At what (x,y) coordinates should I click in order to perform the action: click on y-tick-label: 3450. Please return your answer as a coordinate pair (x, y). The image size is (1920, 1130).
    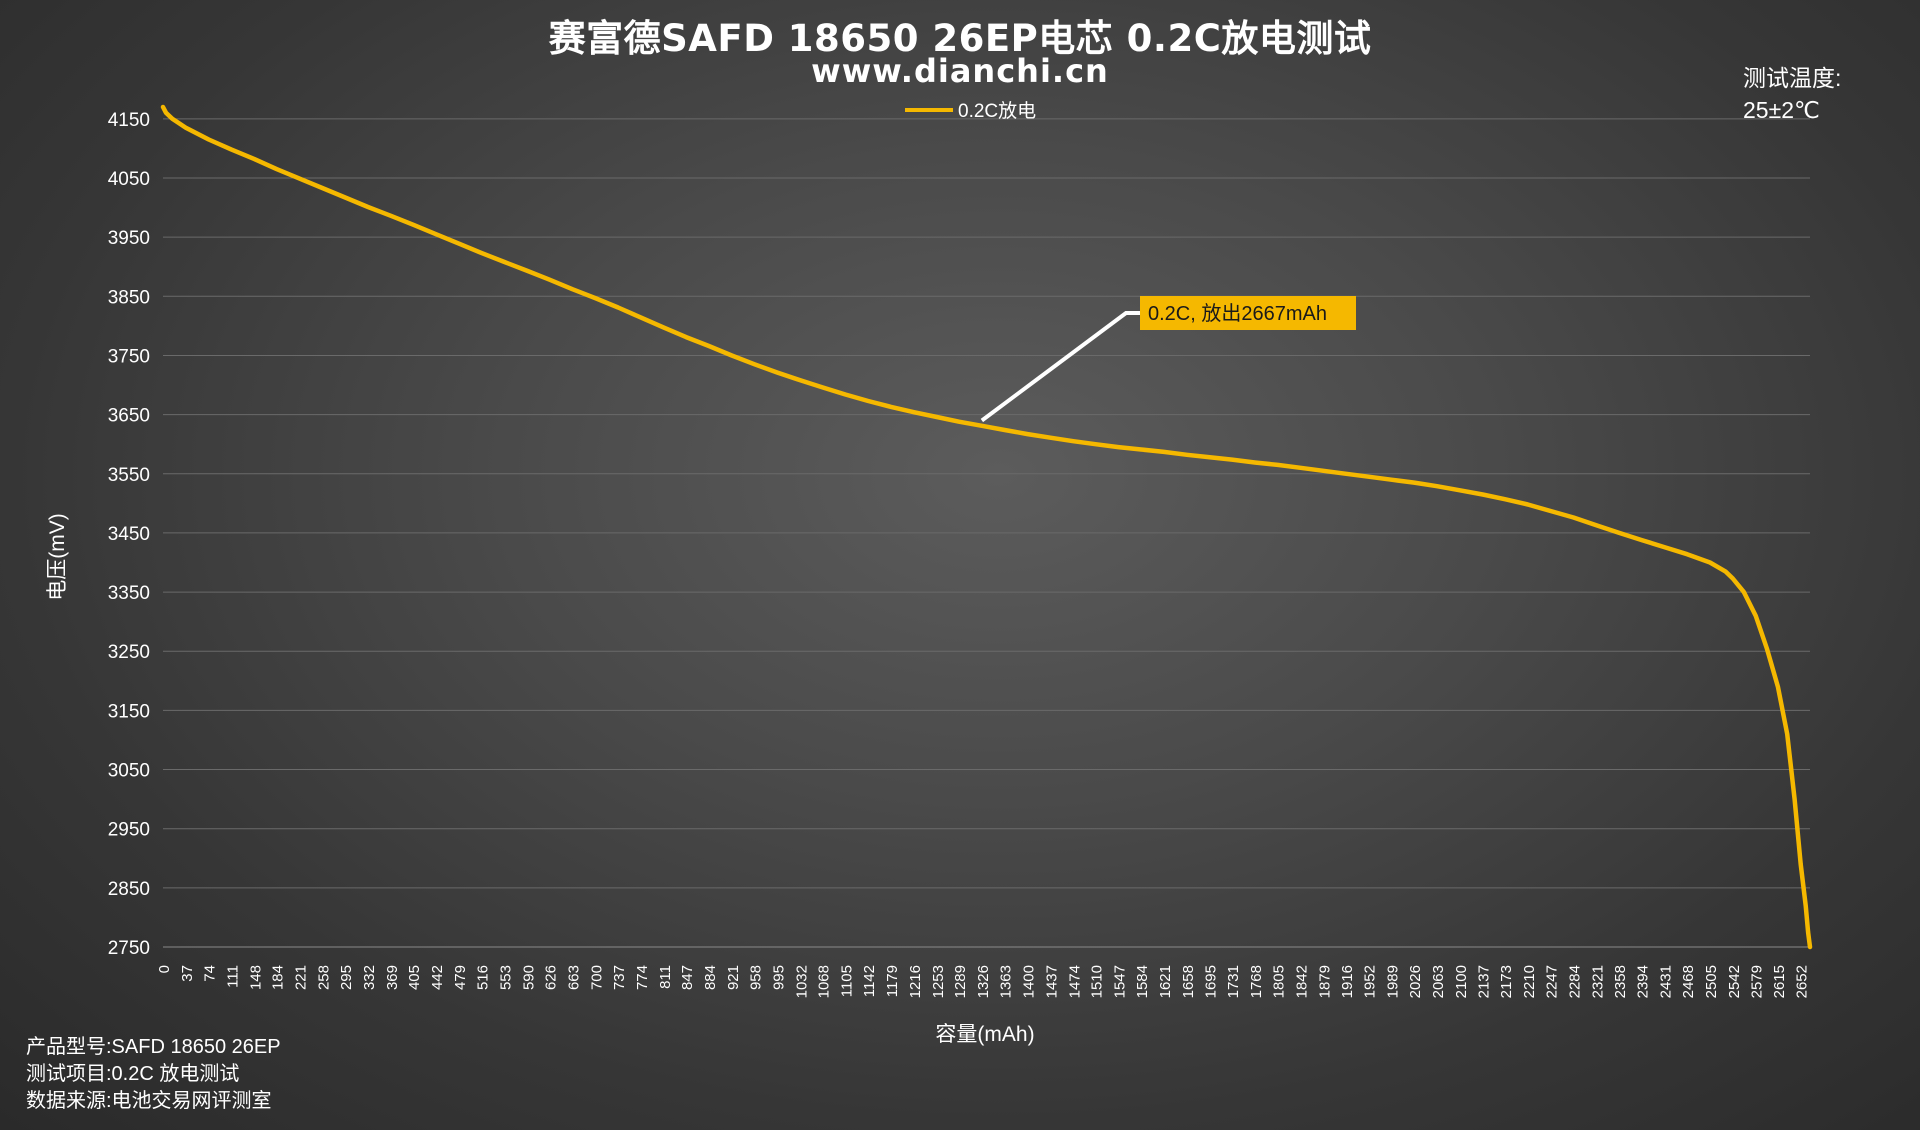
    Looking at the image, I should click on (129, 534).